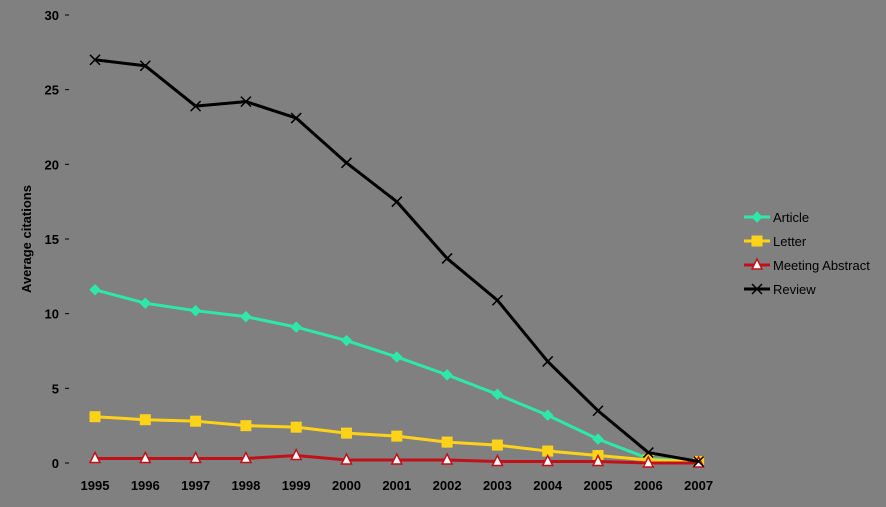  I want to click on x-tick-label: 2000, so click(346, 485).